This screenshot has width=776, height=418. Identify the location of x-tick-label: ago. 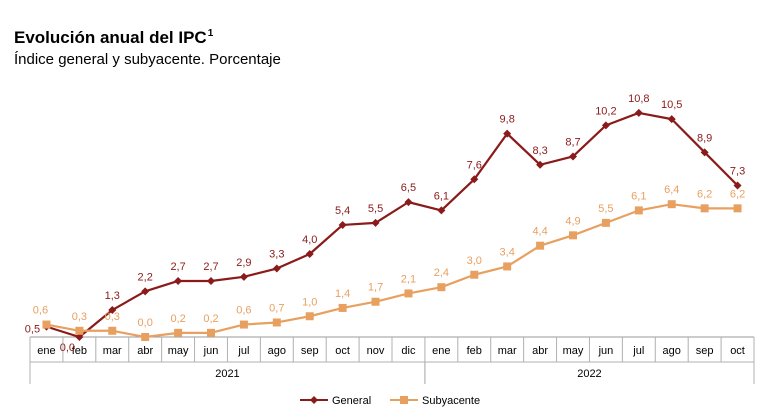
(672, 351).